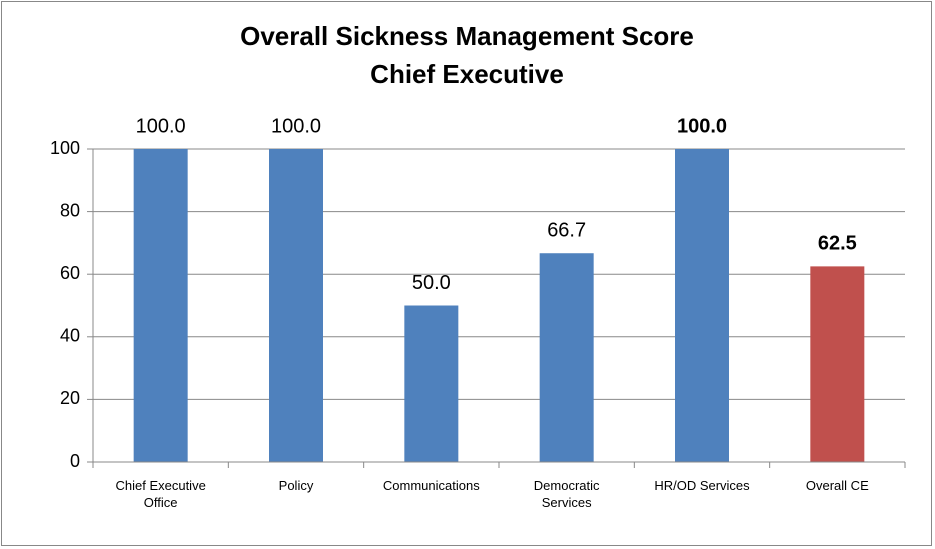 This screenshot has height=549, width=935. What do you see at coordinates (70, 210) in the screenshot?
I see `y-tick-label: 80` at bounding box center [70, 210].